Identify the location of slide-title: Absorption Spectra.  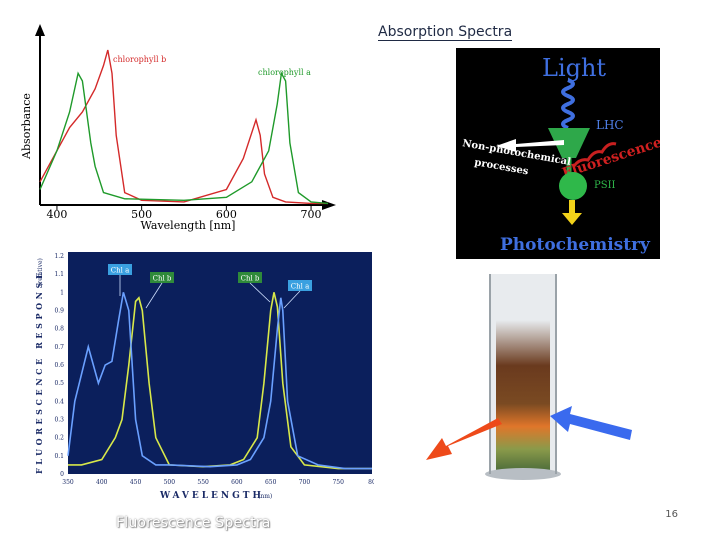
(445, 32).